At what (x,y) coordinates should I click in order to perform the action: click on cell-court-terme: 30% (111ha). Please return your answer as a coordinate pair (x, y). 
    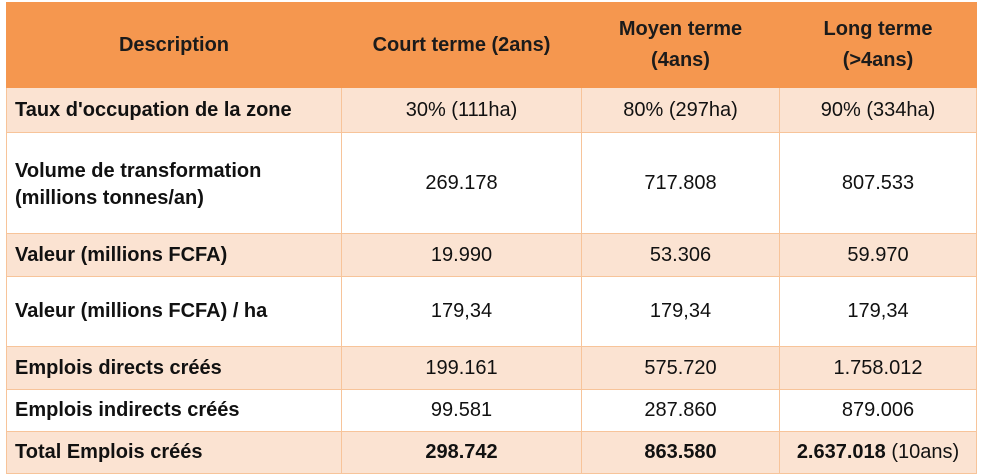
    Looking at the image, I should click on (461, 110).